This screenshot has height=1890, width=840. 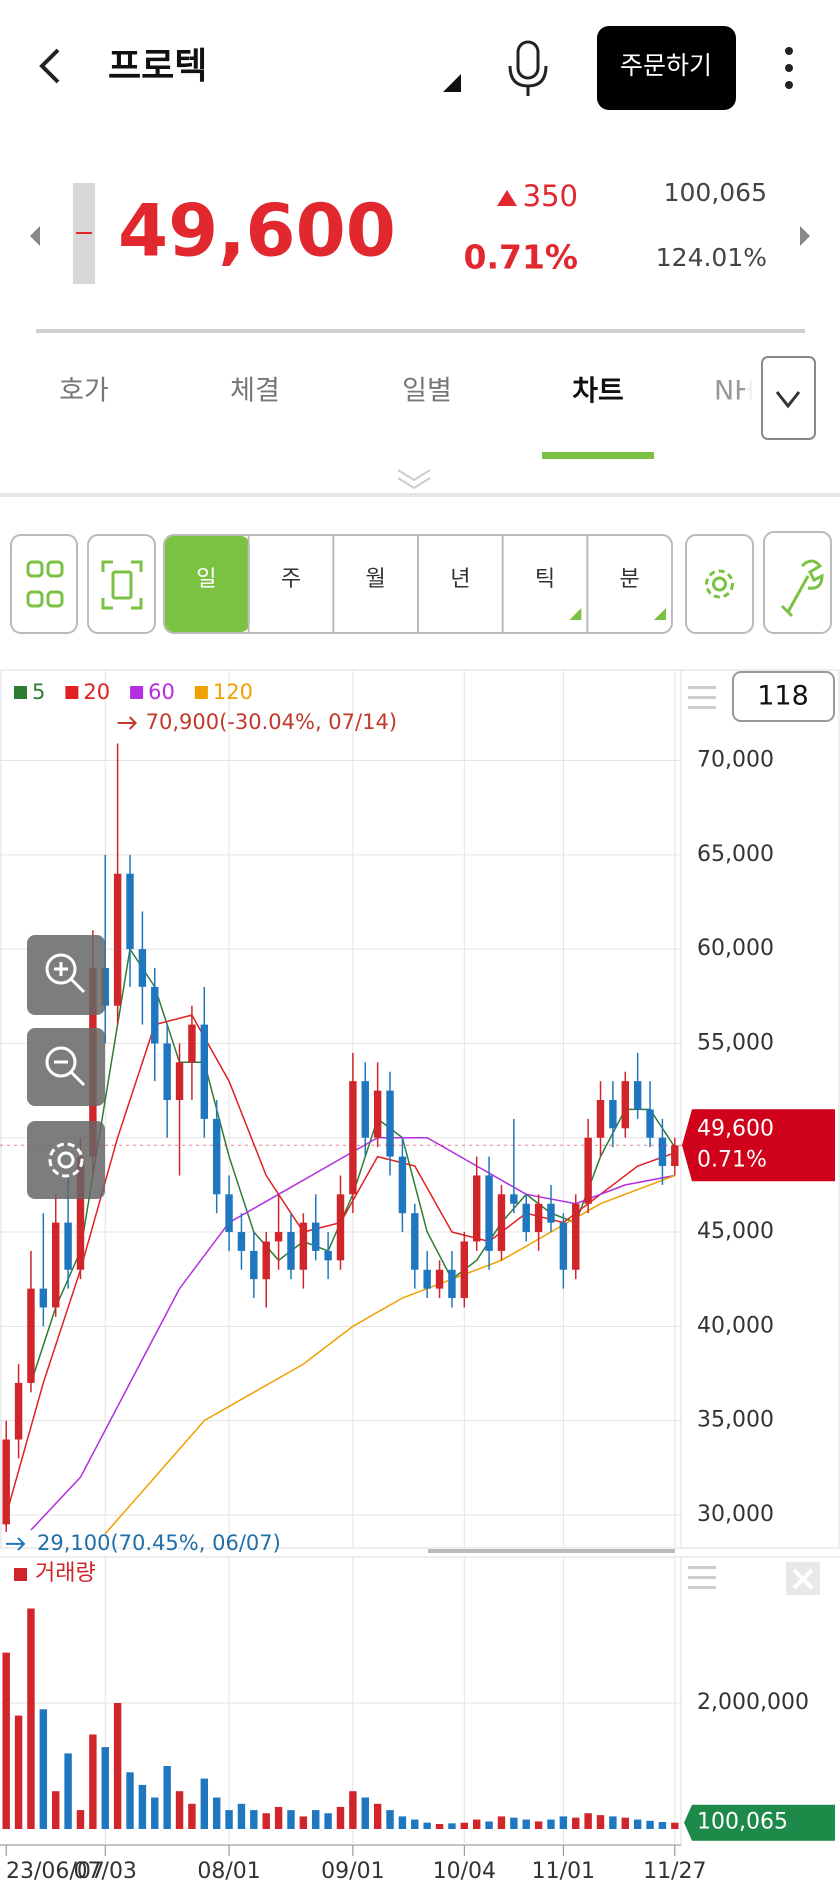 I want to click on tab: 일별, so click(x=427, y=391).